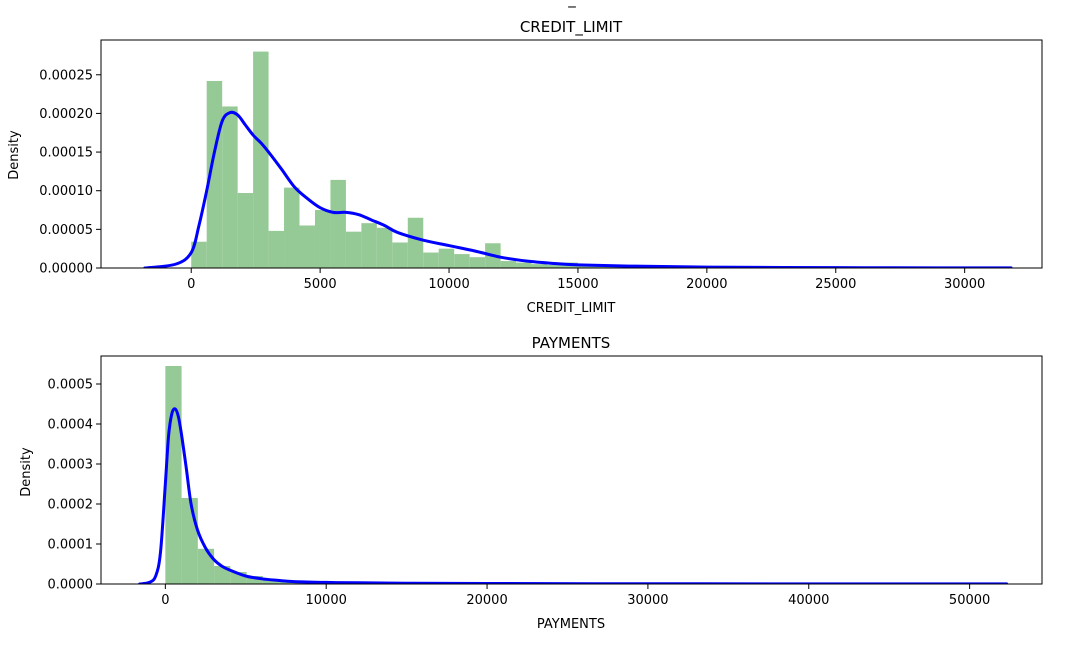  What do you see at coordinates (71, 385) in the screenshot?
I see `payments-y-tick-label: 0.0005` at bounding box center [71, 385].